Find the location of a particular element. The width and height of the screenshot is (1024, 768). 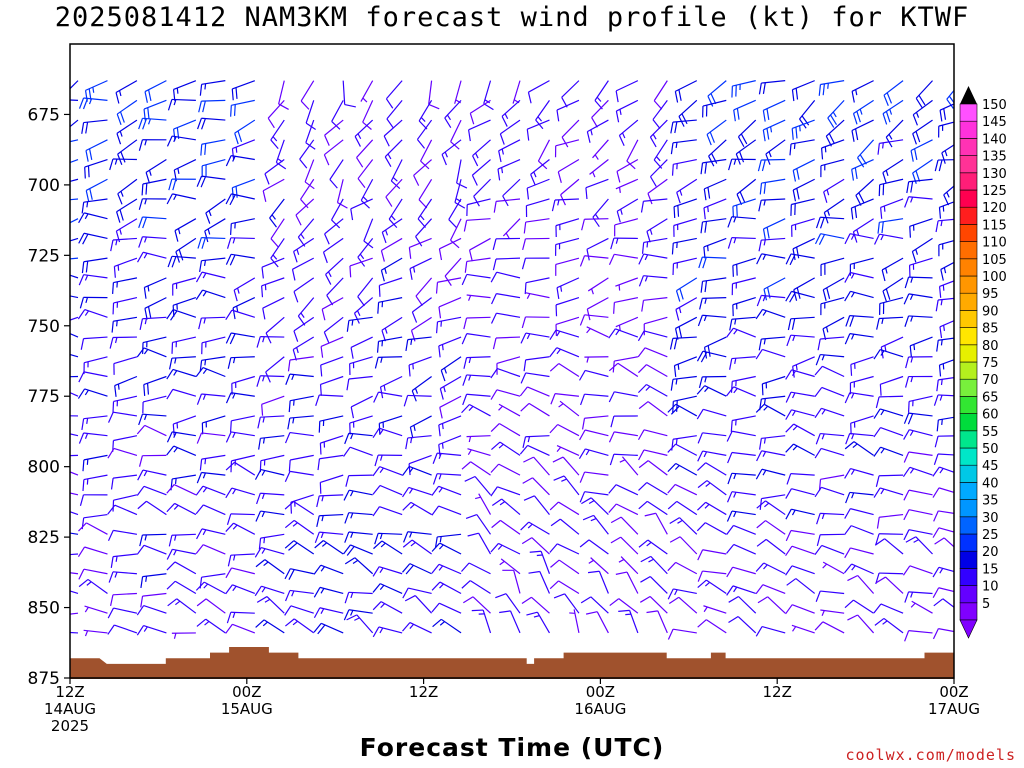

y-tick-label: 850 is located at coordinates (44, 609).